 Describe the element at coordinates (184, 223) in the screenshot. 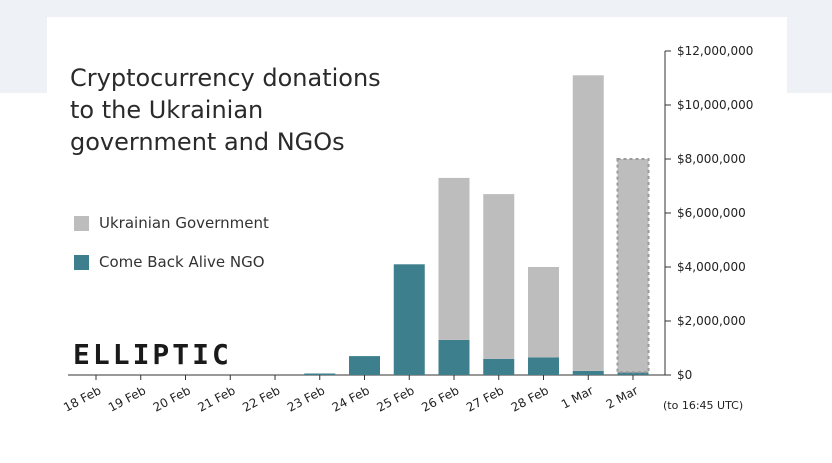

I see `legend-label-ukrainian-government: Ukrainian Government` at that location.